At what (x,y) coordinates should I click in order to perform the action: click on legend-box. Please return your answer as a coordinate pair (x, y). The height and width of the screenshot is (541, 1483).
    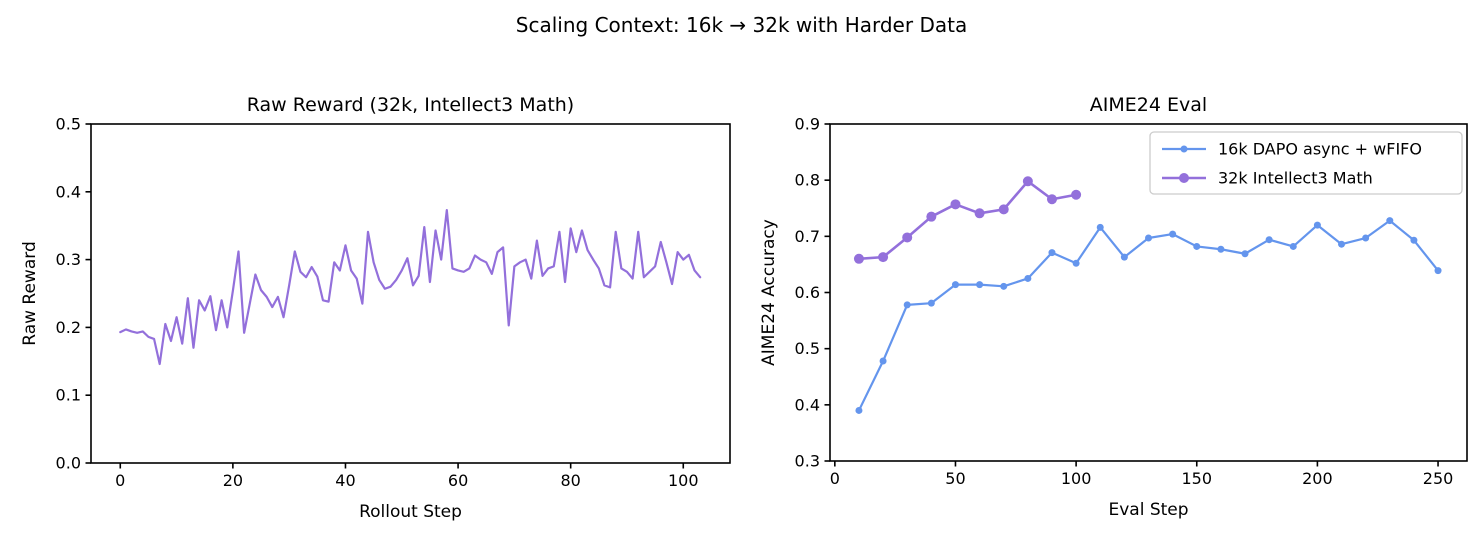
    Looking at the image, I should click on (1306, 163).